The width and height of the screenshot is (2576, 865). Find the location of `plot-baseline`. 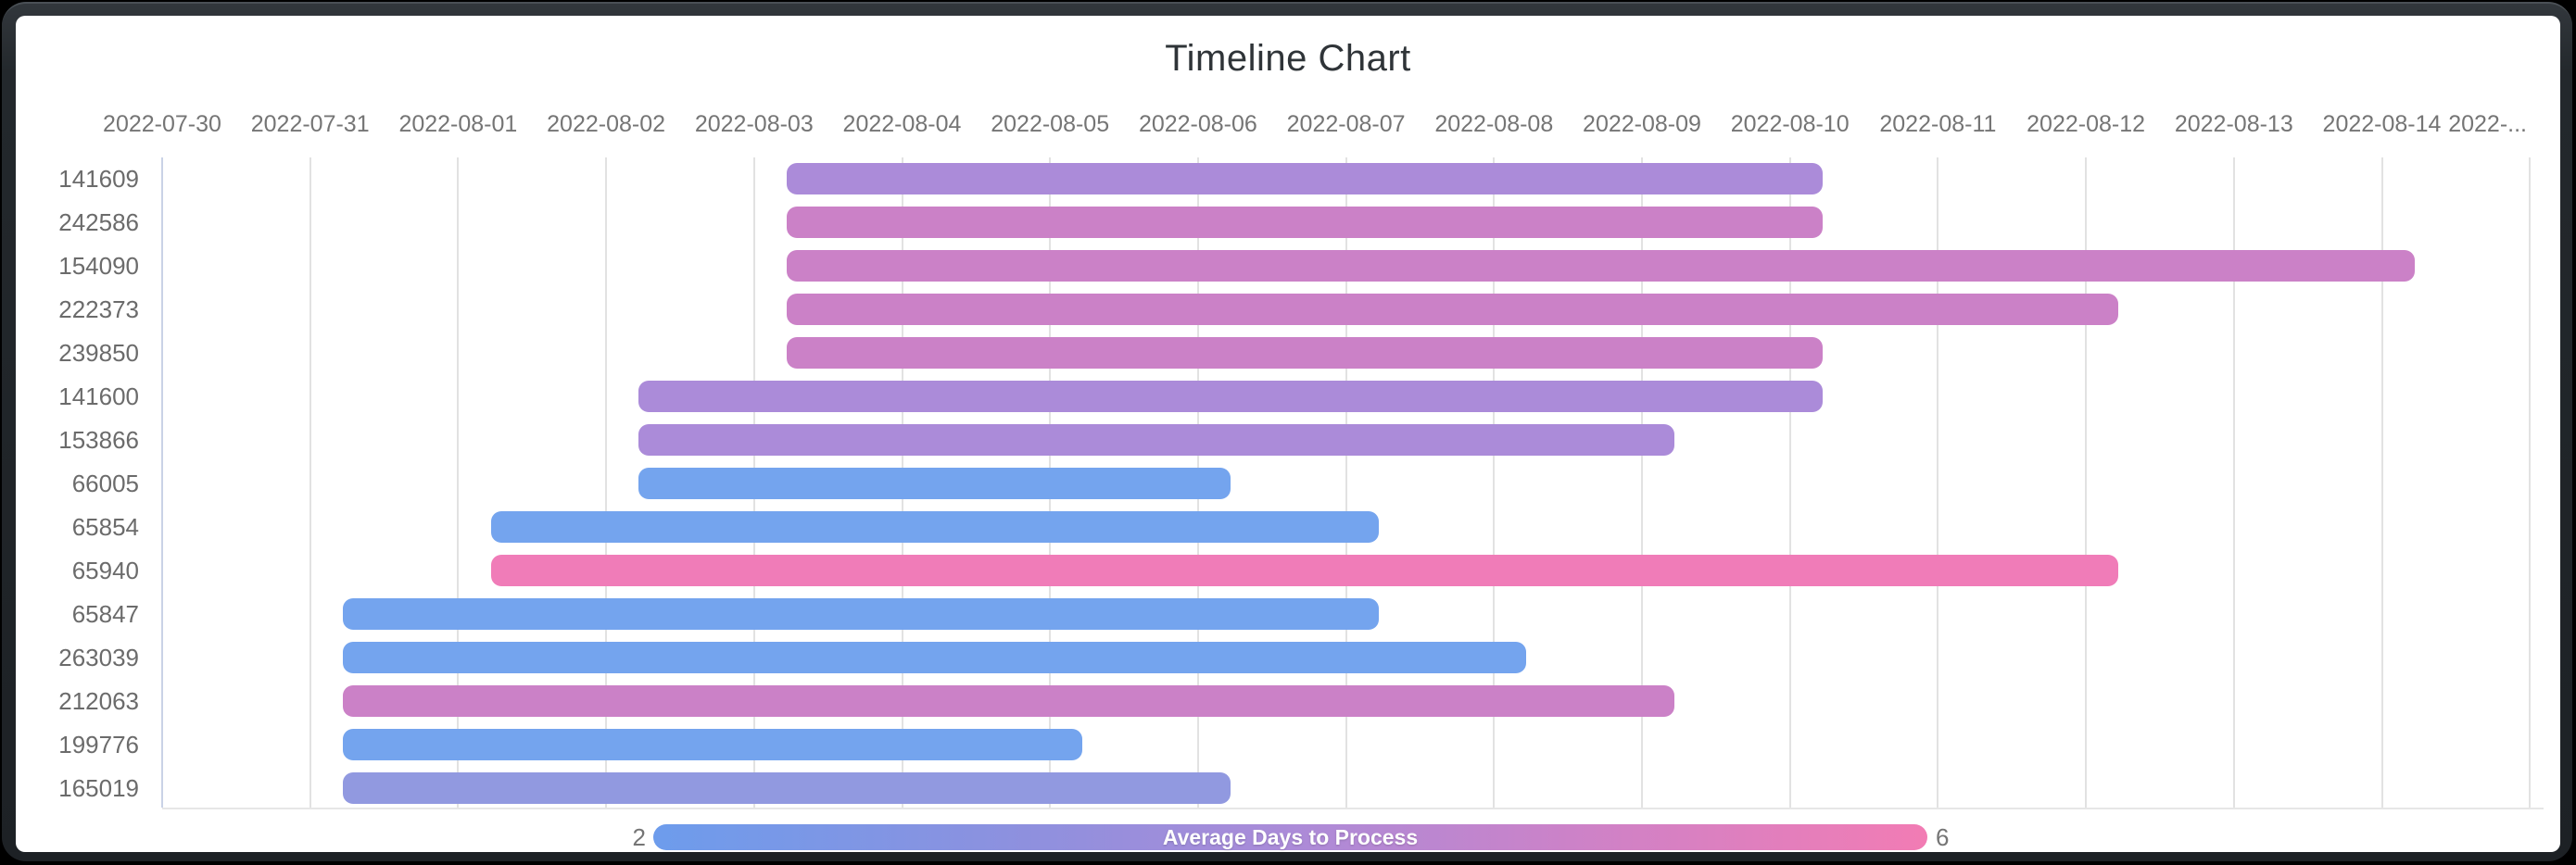

plot-baseline is located at coordinates (1353, 808).